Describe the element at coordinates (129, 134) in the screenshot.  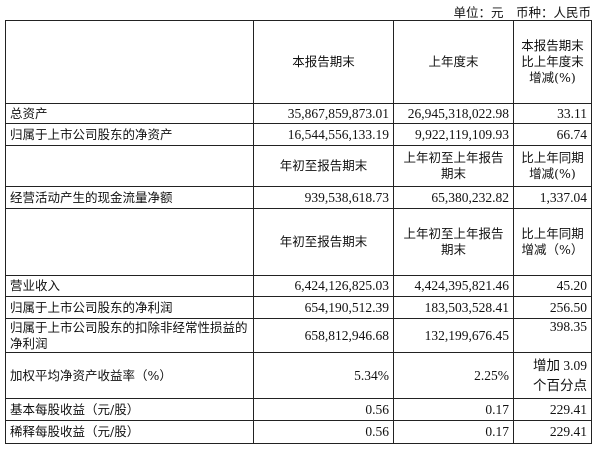
I see `row-label: 归属于上市公司股东的净资产` at that location.